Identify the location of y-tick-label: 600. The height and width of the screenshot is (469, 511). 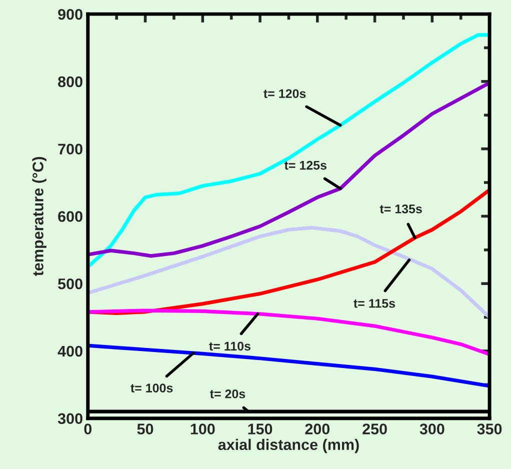
(70, 216).